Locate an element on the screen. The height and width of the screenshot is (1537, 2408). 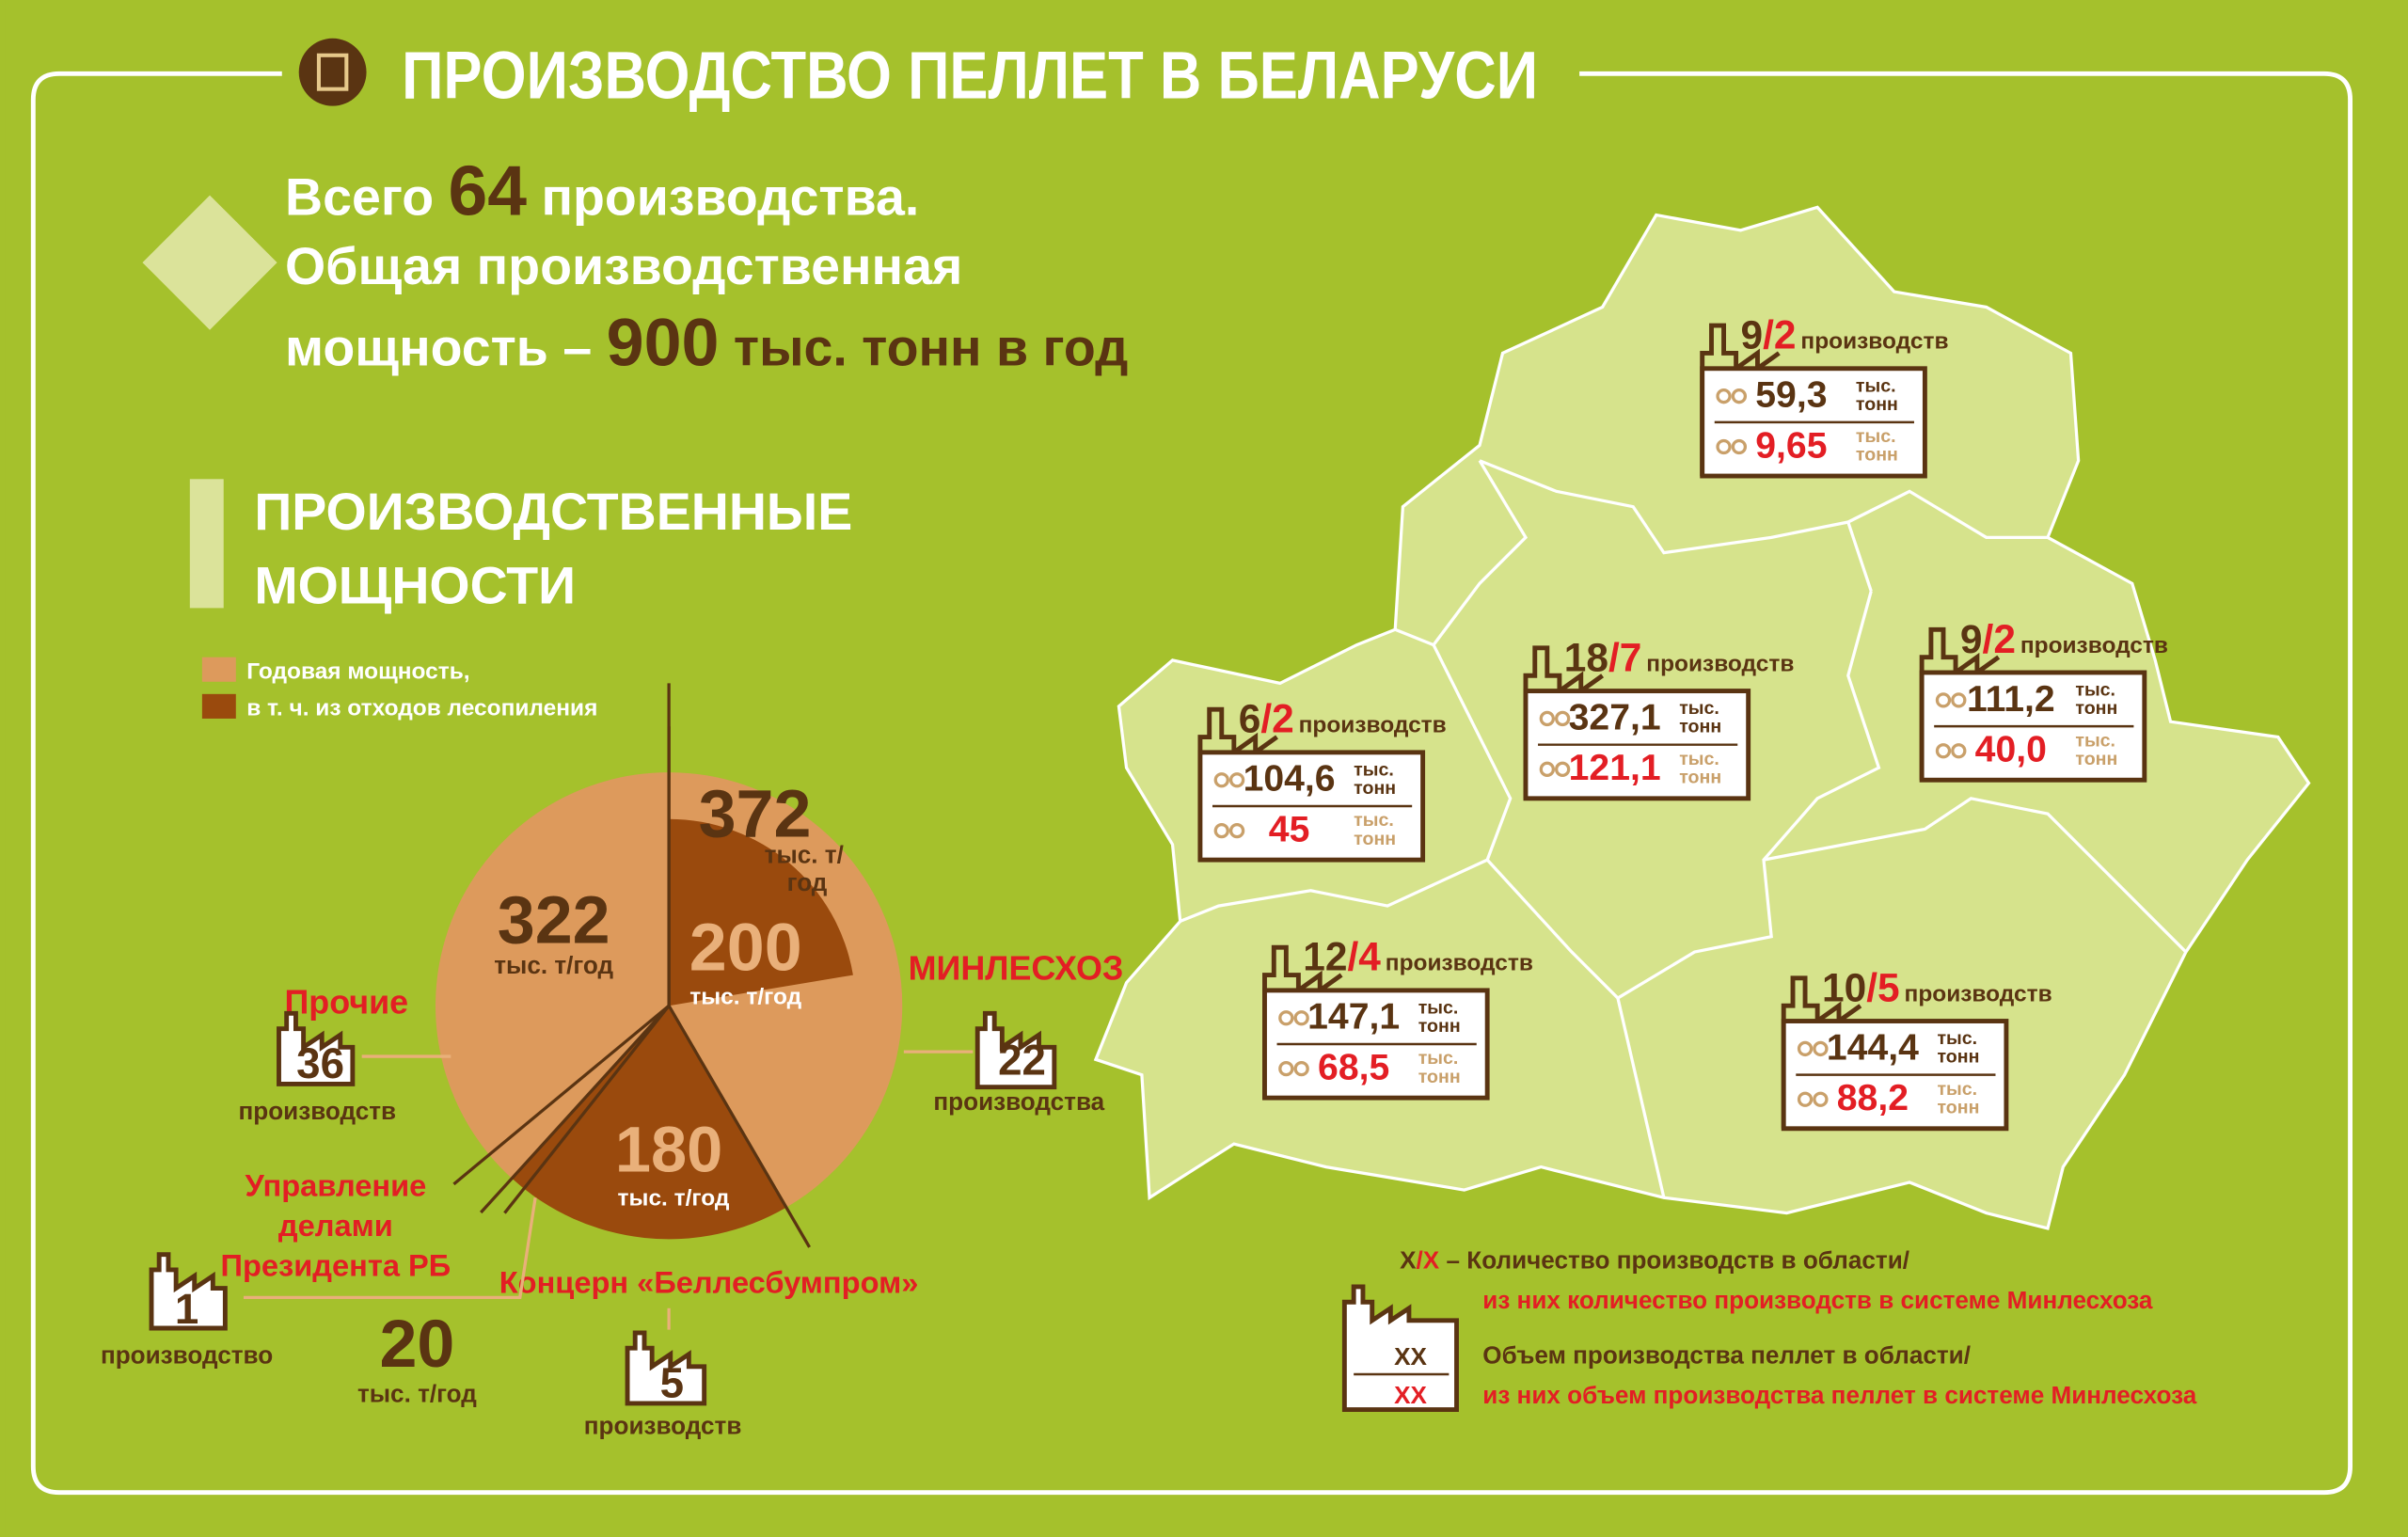
section-bar is located at coordinates (207, 544).